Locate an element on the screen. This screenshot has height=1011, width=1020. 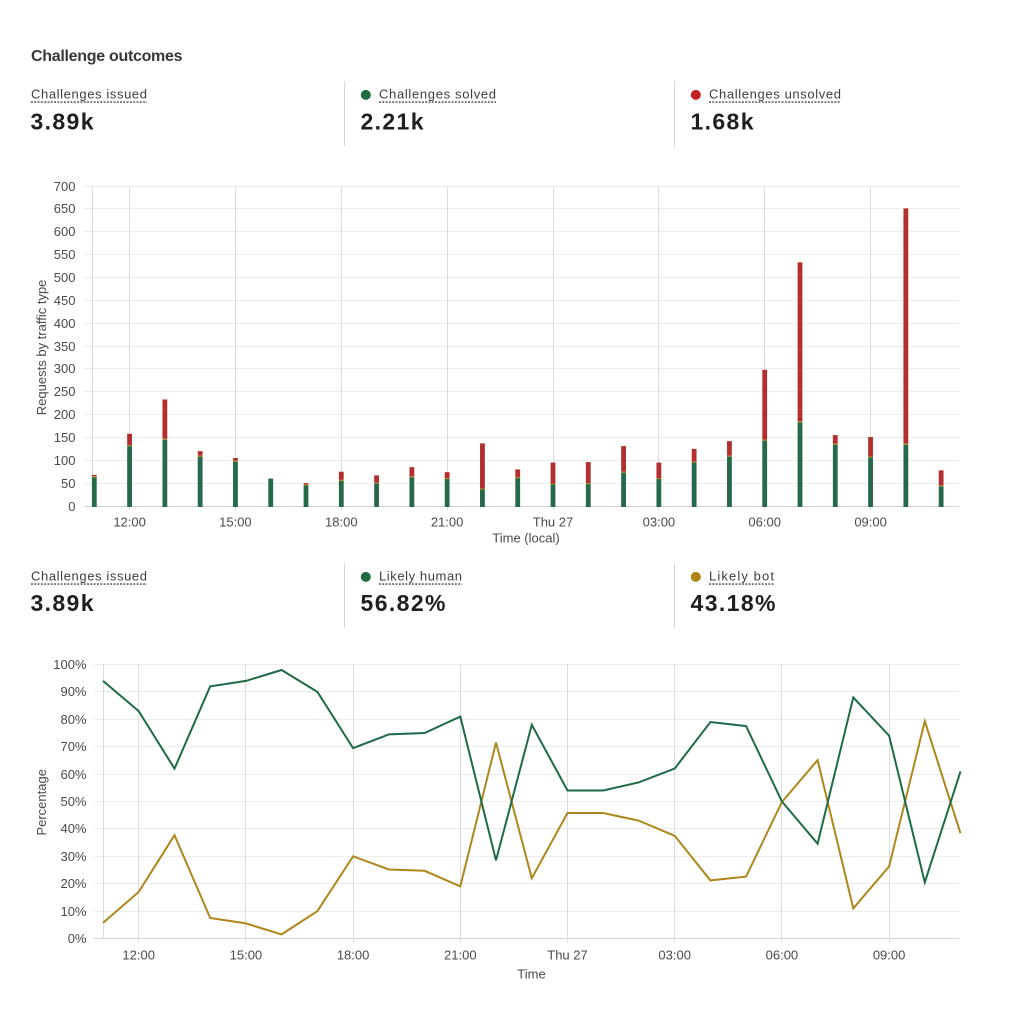
svg-text: Likely bot is located at coordinates (741, 576).